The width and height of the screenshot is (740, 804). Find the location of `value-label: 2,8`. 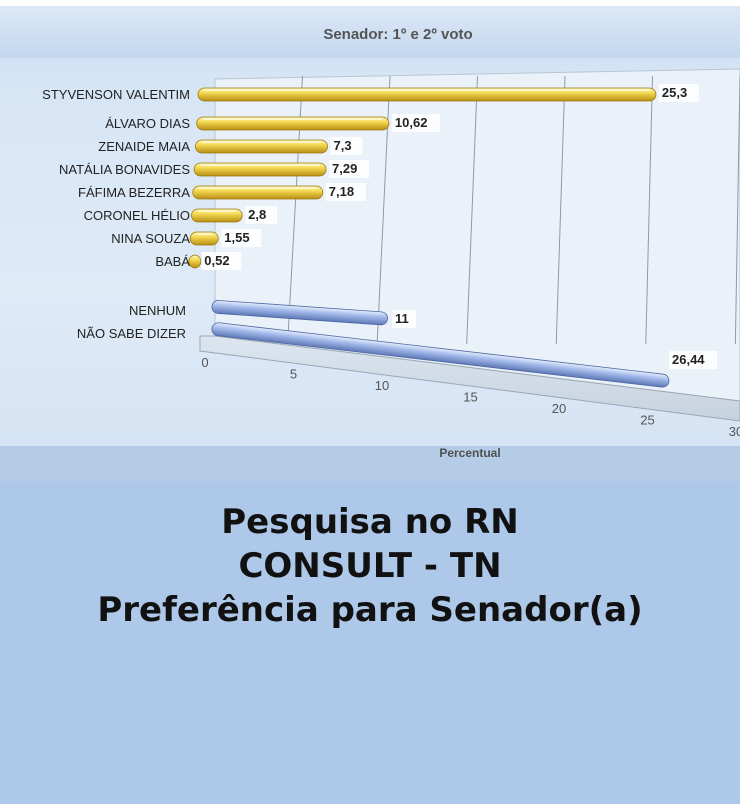

value-label: 2,8 is located at coordinates (257, 214).